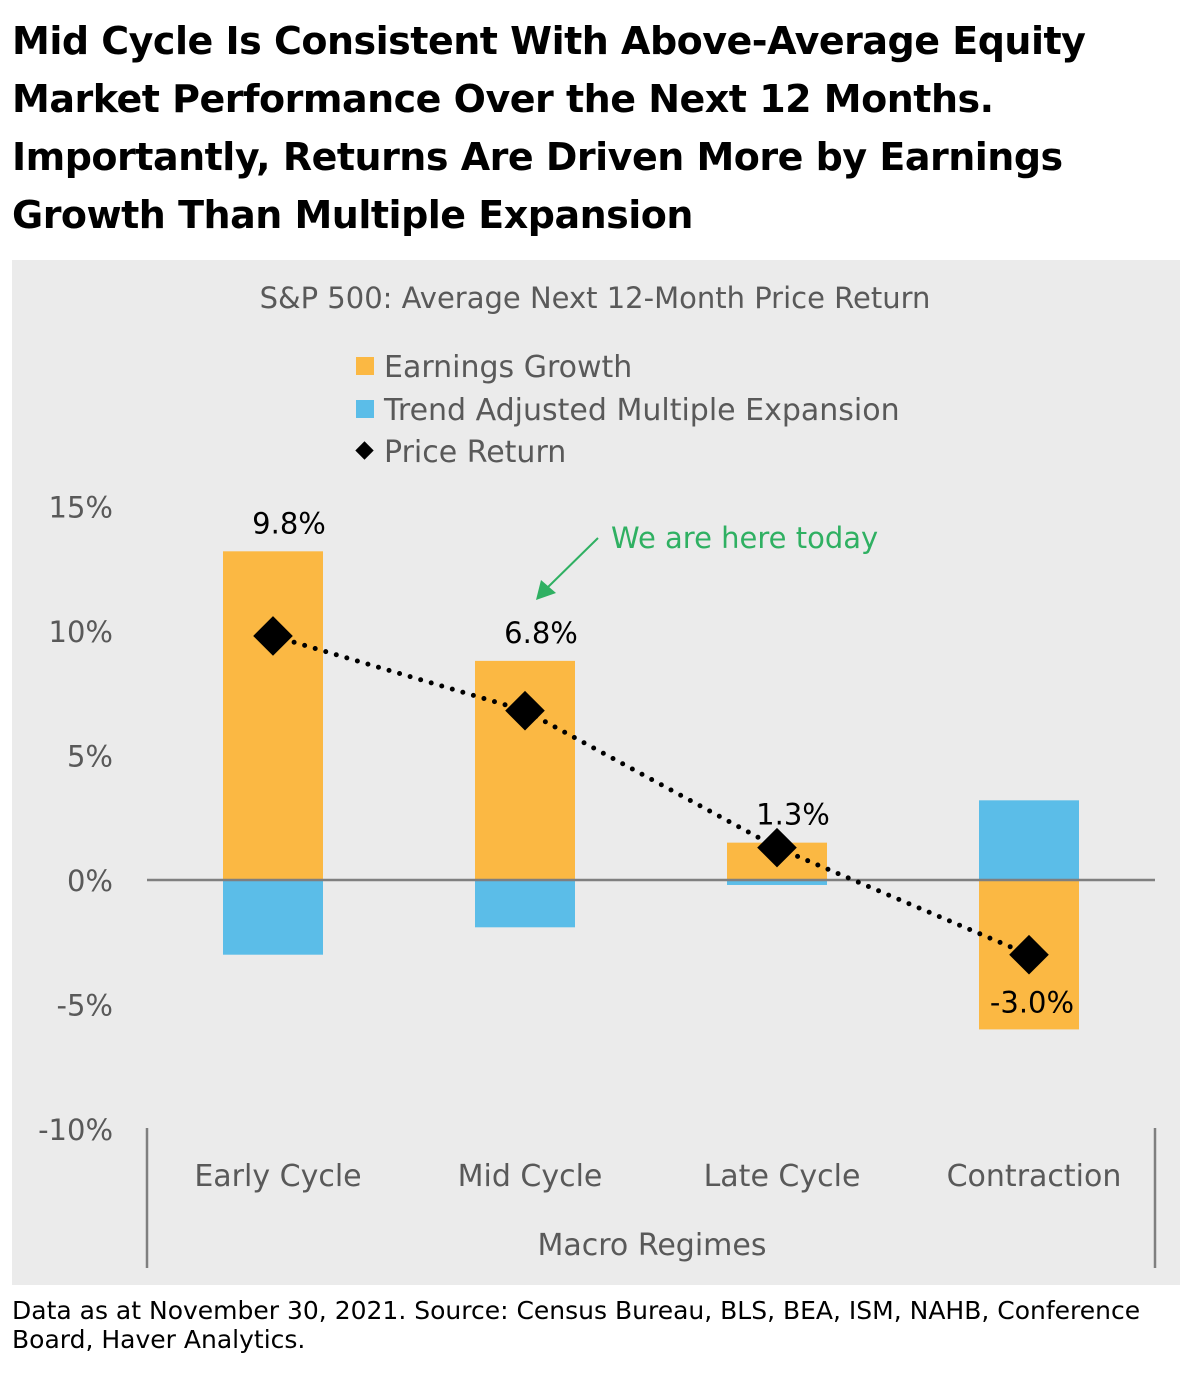 The width and height of the screenshot is (1200, 1382). I want to click on annotation-arrow, so click(571, 564).